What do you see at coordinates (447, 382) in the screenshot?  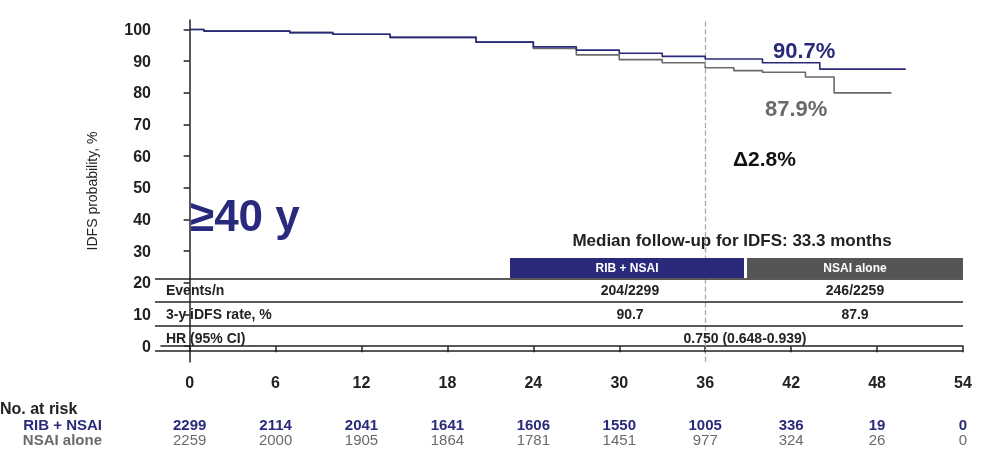 I see `x-tick-label: 18` at bounding box center [447, 382].